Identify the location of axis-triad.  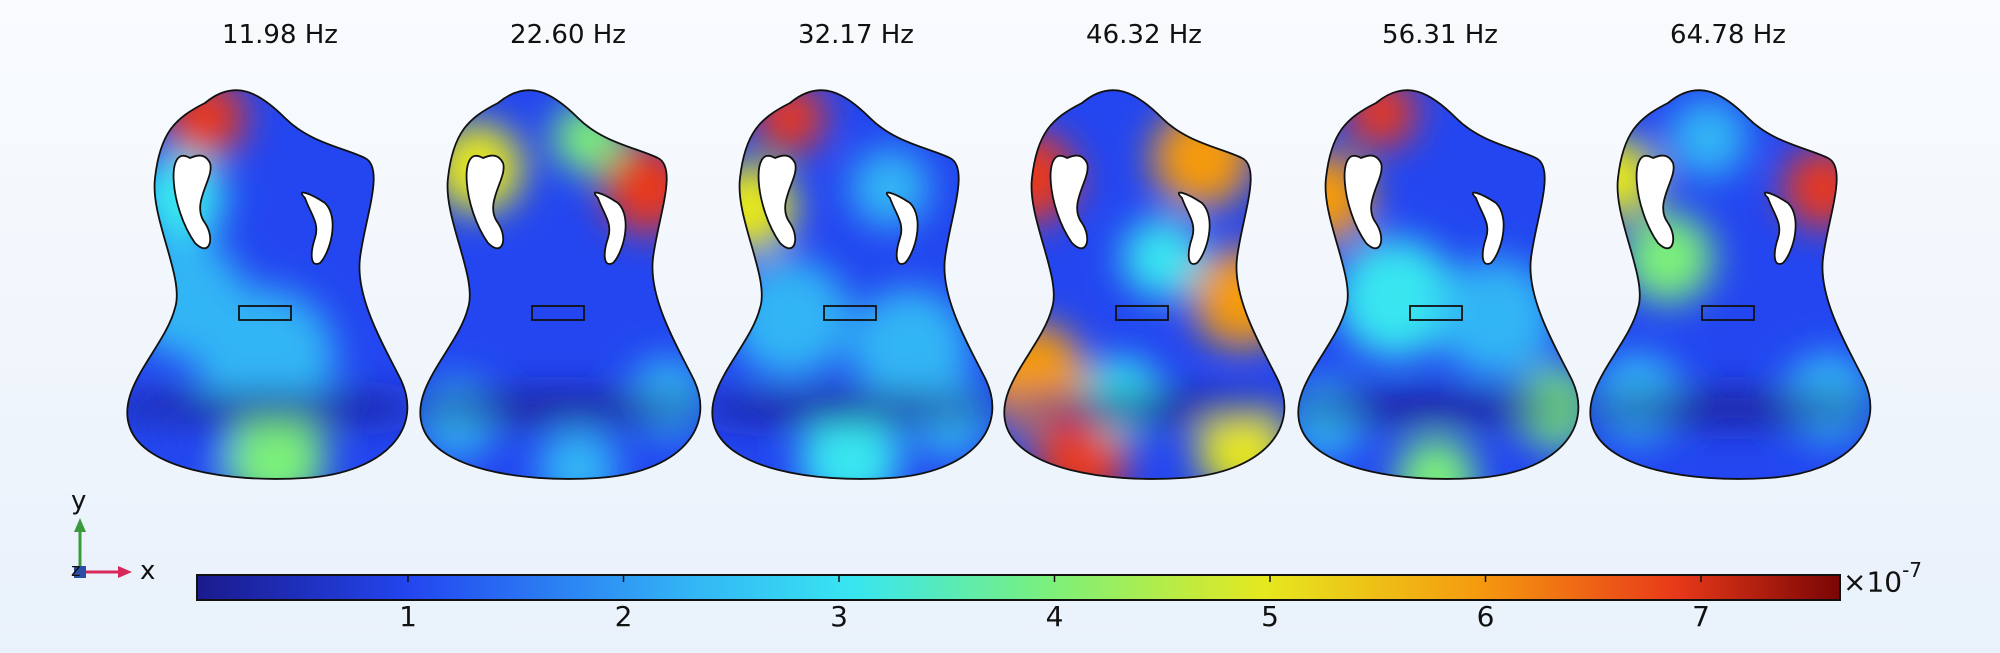
(103, 548).